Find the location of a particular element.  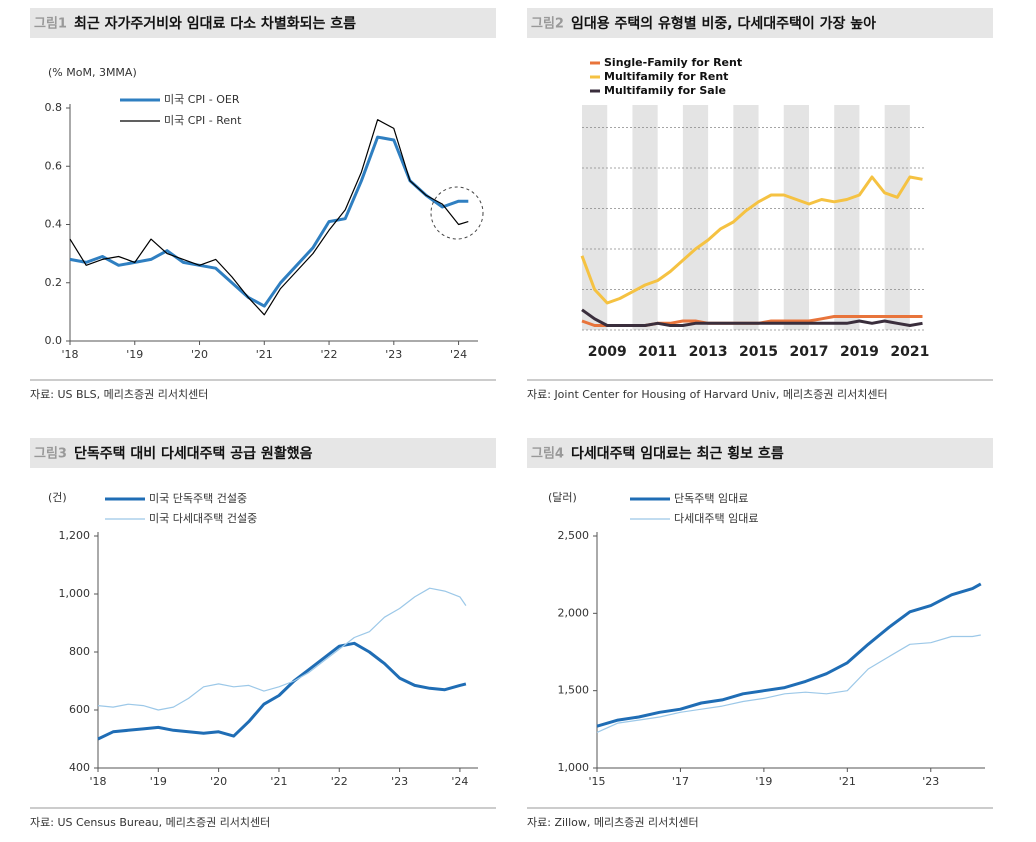

highlight-circle is located at coordinates (457, 213).